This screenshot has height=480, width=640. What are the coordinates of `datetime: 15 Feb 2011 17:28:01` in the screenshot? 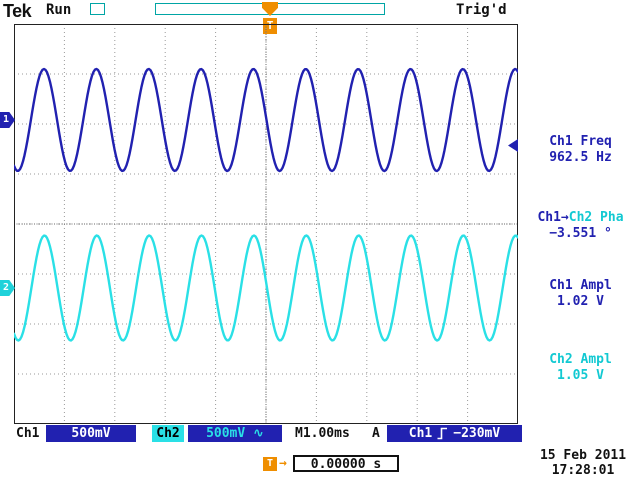 It's located at (583, 463).